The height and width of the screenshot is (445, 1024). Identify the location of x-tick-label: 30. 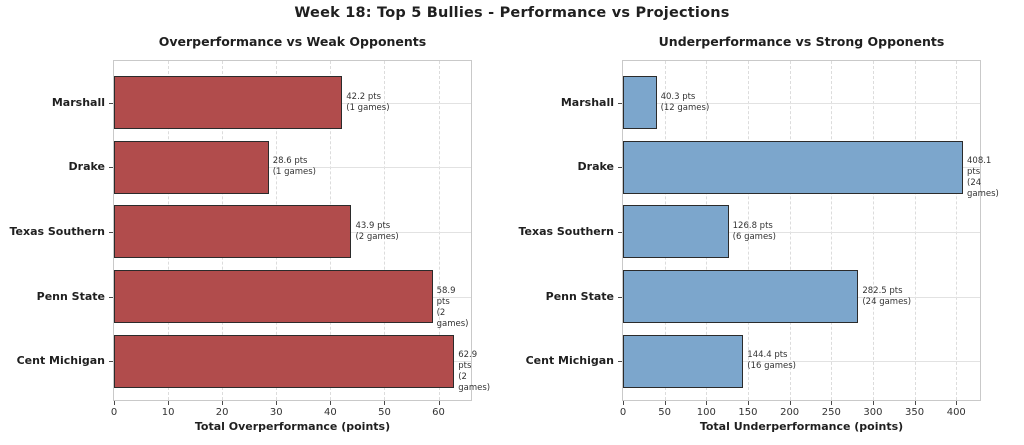
(276, 412).